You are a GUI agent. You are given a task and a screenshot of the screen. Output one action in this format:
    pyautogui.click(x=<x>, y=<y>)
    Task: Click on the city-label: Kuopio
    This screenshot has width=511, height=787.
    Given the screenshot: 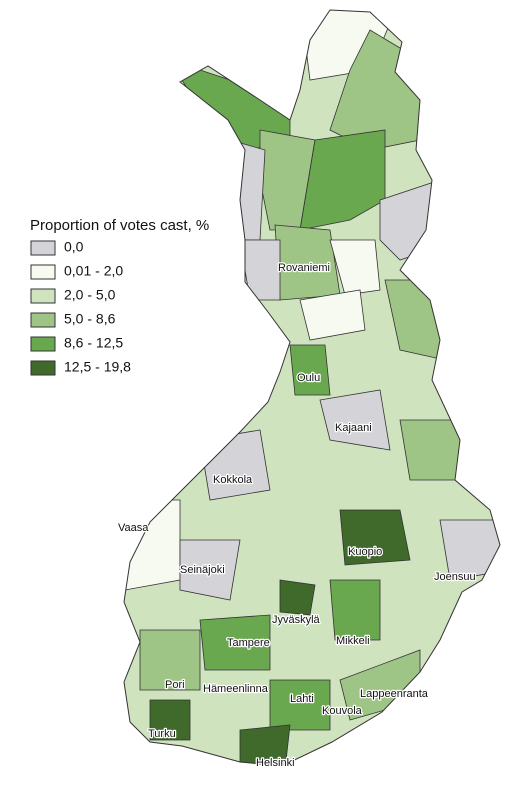 What is the action you would take?
    pyautogui.click(x=365, y=552)
    